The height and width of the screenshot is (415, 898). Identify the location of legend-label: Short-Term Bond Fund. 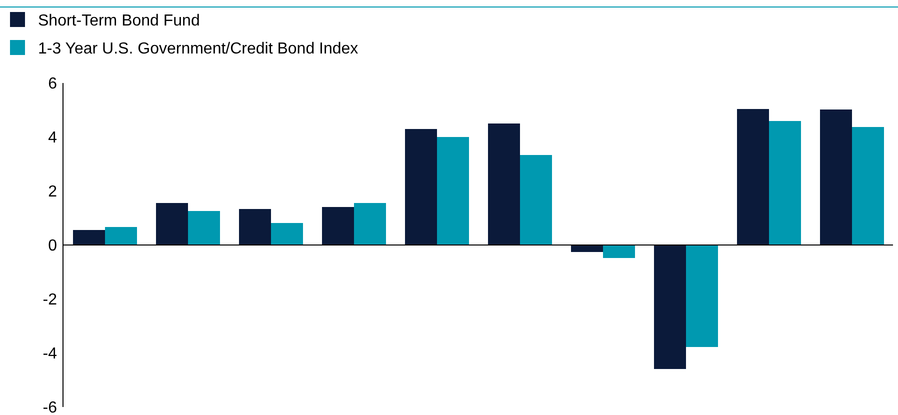
(119, 21).